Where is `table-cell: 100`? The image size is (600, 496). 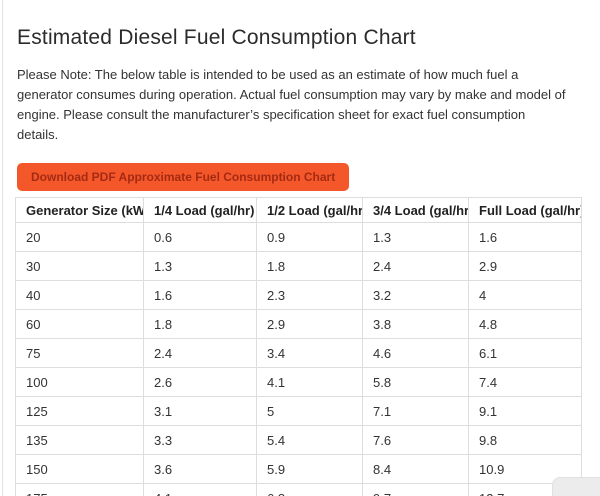
table-cell: 100 is located at coordinates (79, 382).